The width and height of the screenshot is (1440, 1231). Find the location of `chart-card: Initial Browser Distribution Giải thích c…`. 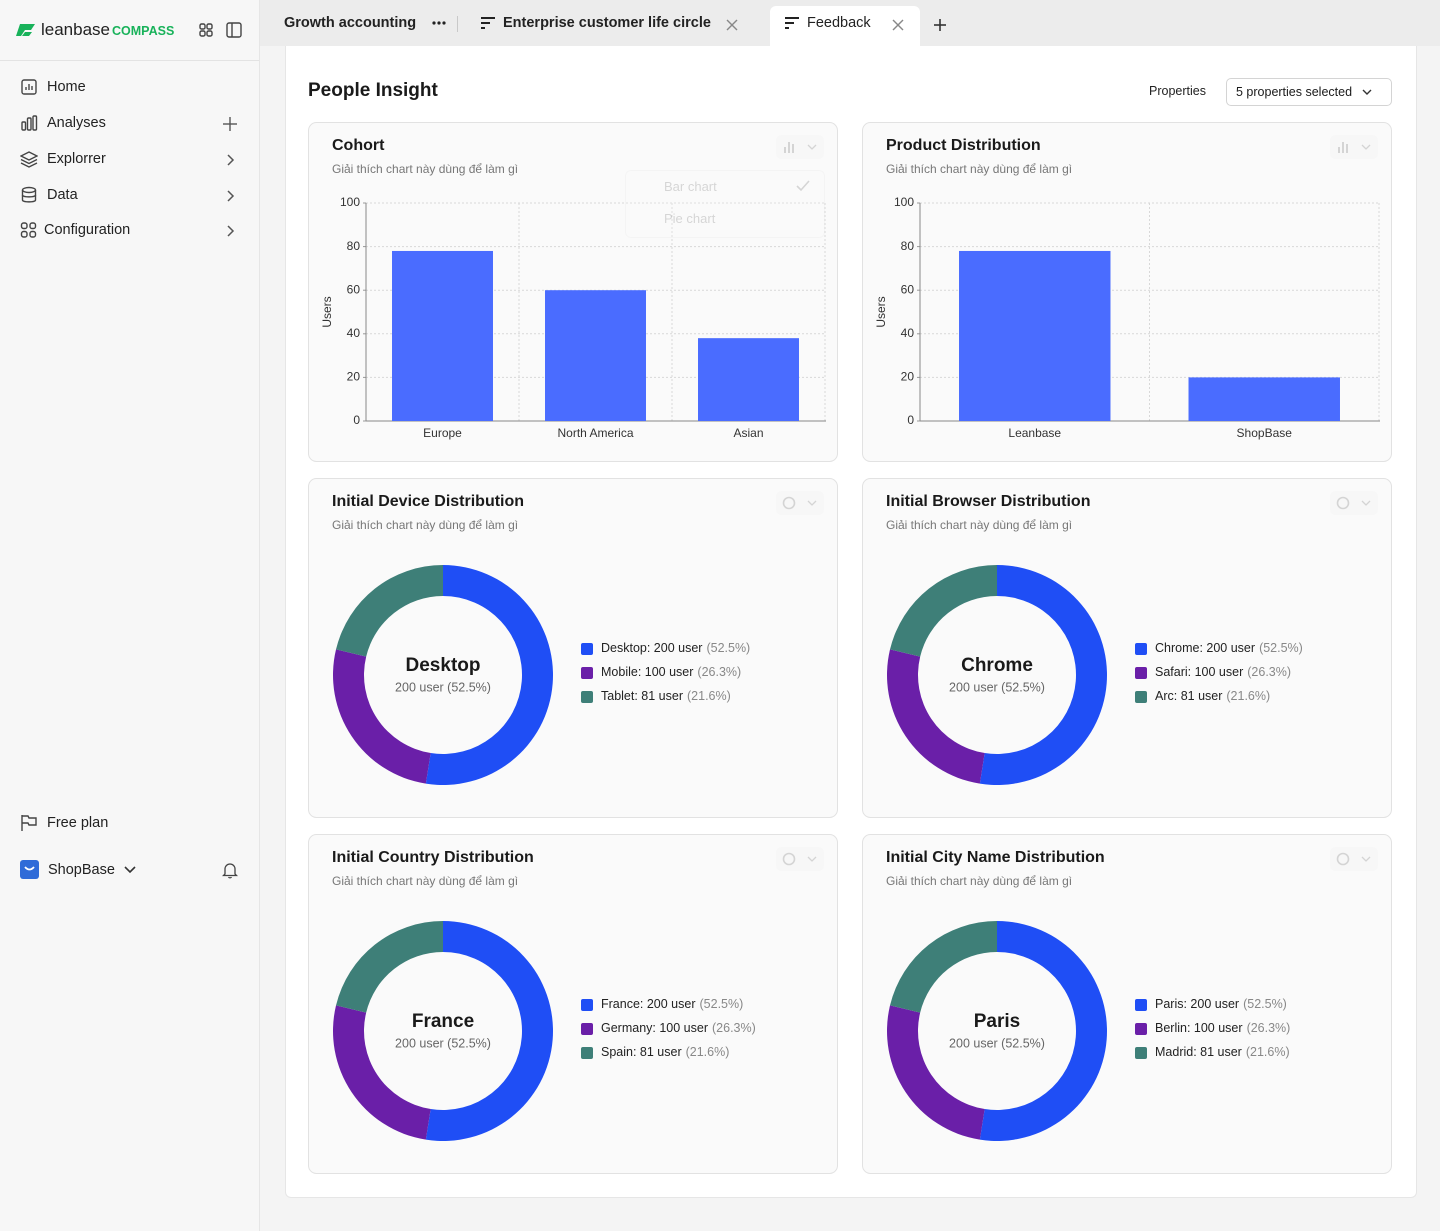

chart-card: Initial Browser Distribution Giải thích c… is located at coordinates (1127, 648).